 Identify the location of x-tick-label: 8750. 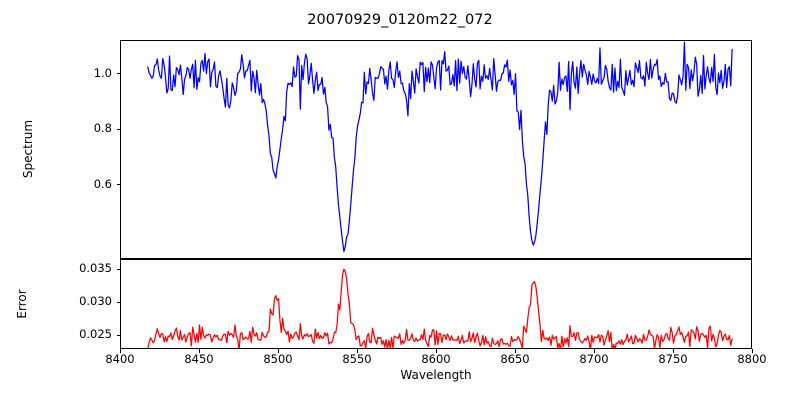
(673, 359).